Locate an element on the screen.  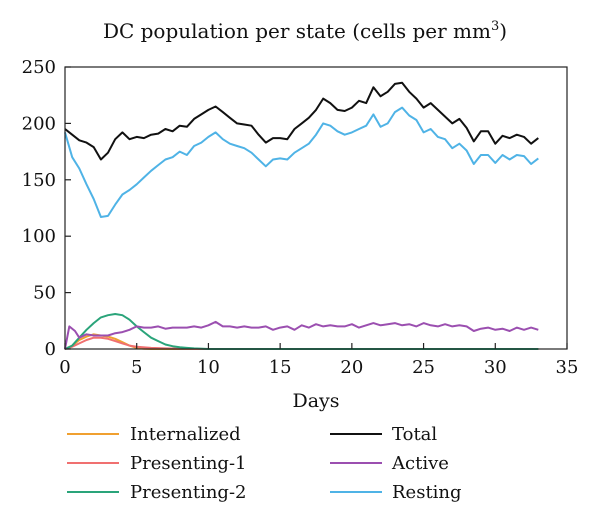
legend-label-total: Total is located at coordinates (414, 434).